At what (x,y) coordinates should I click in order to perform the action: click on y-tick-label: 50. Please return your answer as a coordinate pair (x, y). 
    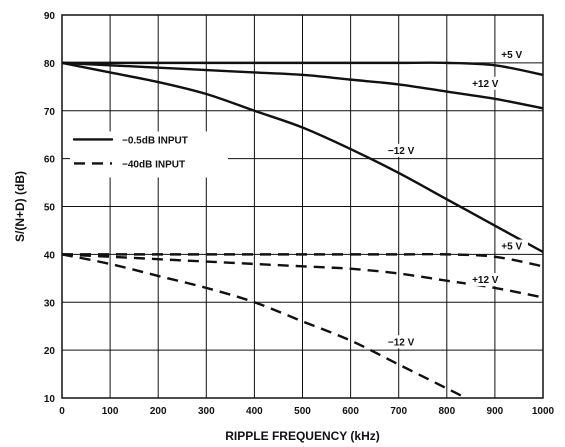
    Looking at the image, I should click on (50, 208).